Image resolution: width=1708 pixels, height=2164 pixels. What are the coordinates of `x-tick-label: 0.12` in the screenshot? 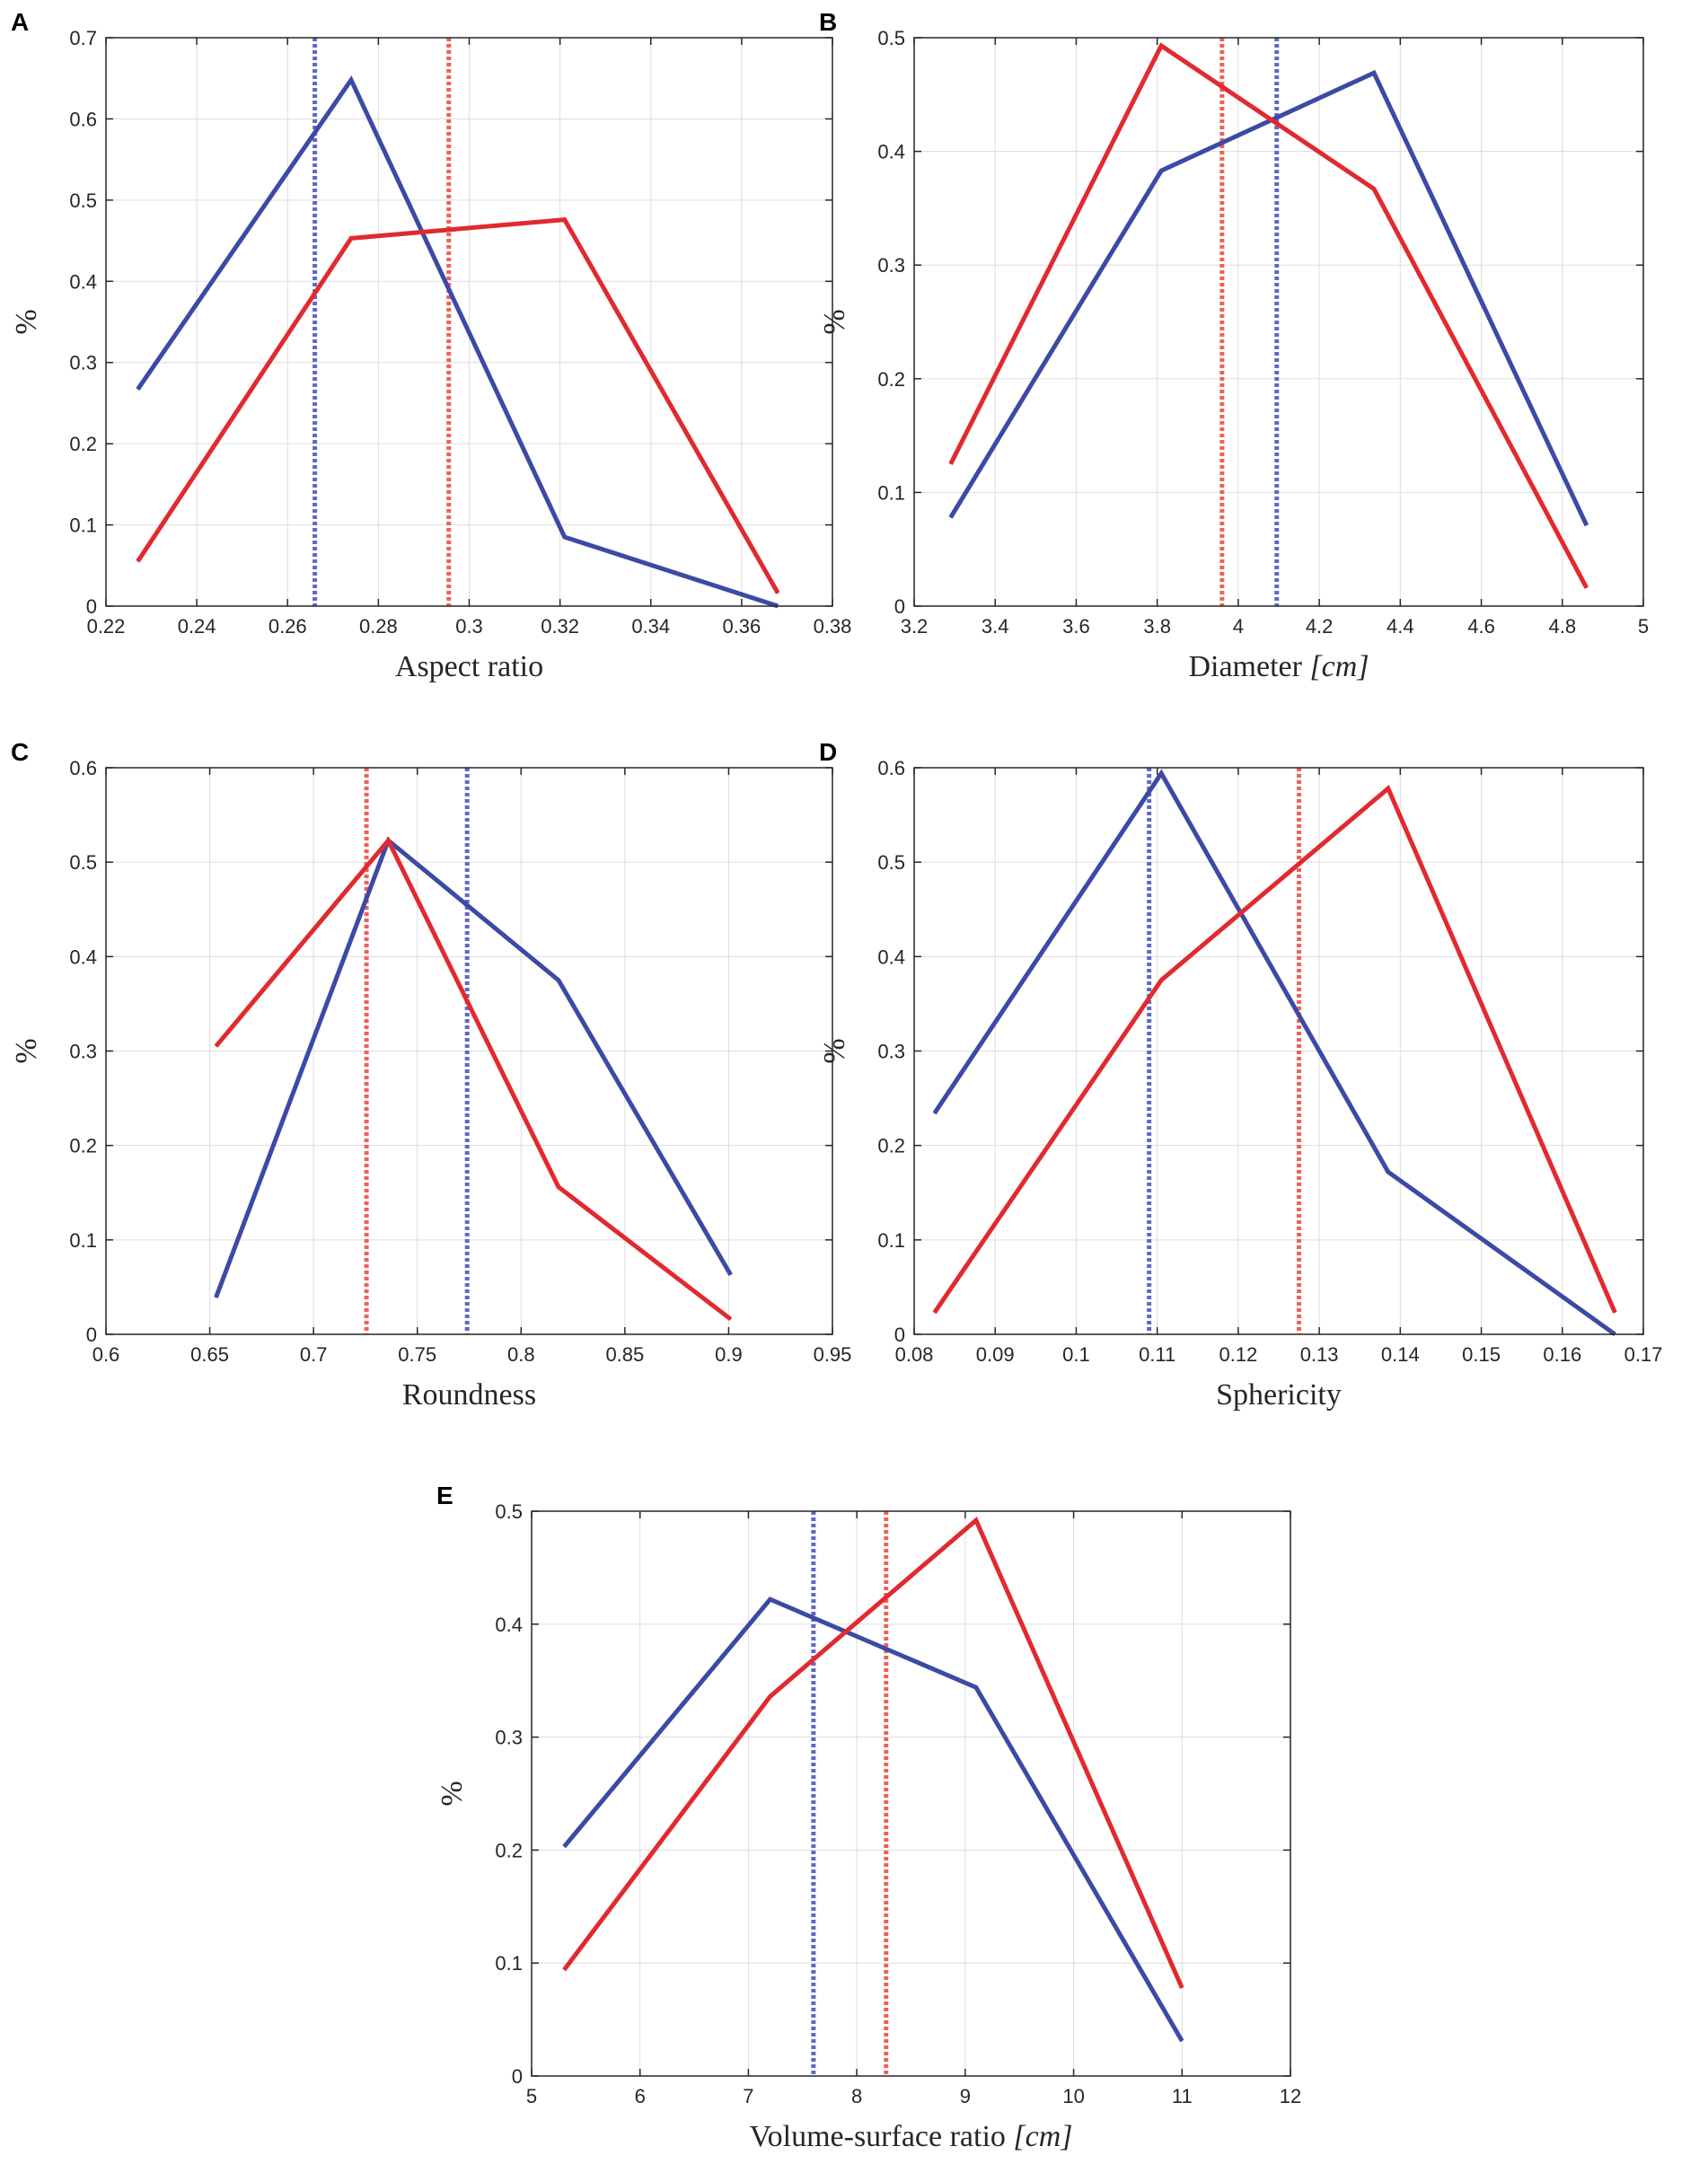 It's located at (1238, 1354).